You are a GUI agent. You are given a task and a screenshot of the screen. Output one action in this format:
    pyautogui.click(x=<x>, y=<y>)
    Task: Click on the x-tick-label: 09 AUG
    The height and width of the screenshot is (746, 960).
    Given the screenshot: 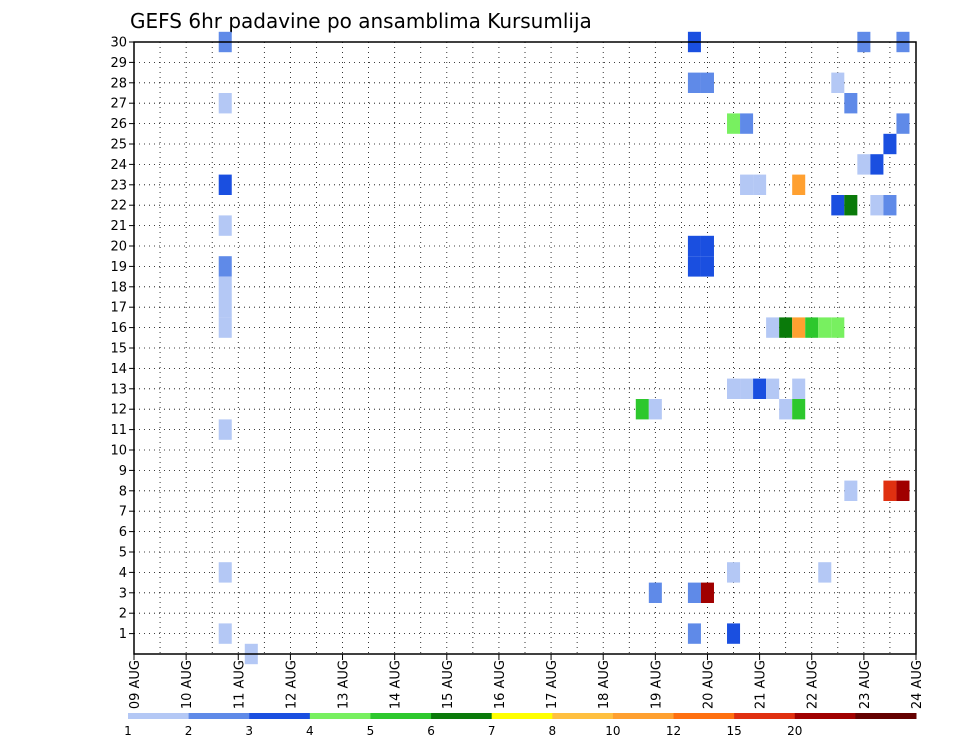 What is the action you would take?
    pyautogui.click(x=135, y=684)
    